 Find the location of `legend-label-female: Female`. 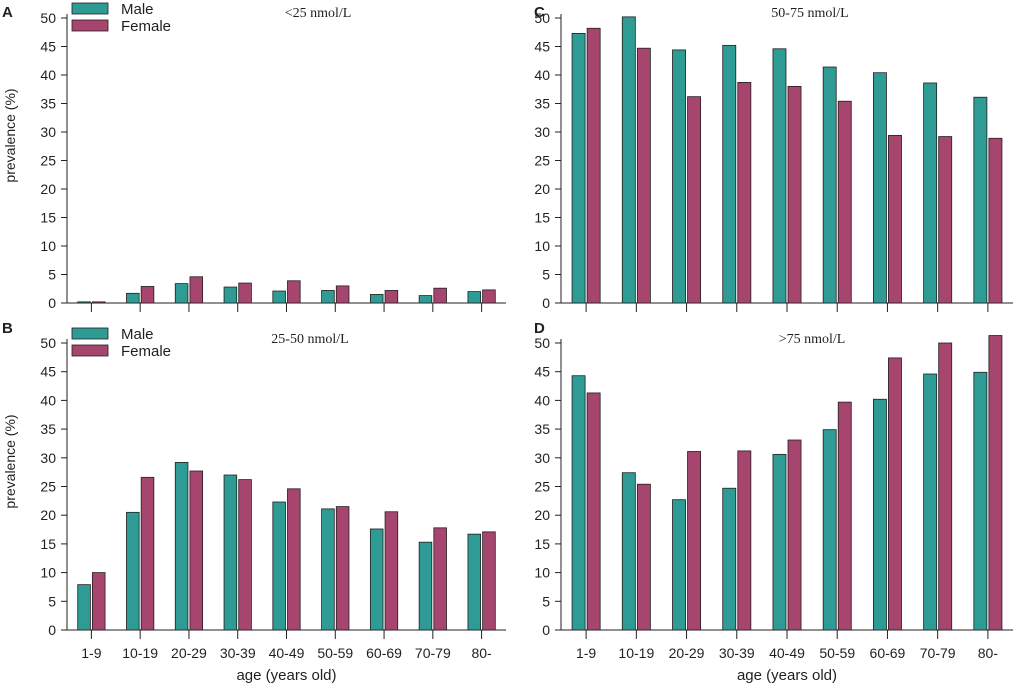

legend-label-female: Female is located at coordinates (146, 351).